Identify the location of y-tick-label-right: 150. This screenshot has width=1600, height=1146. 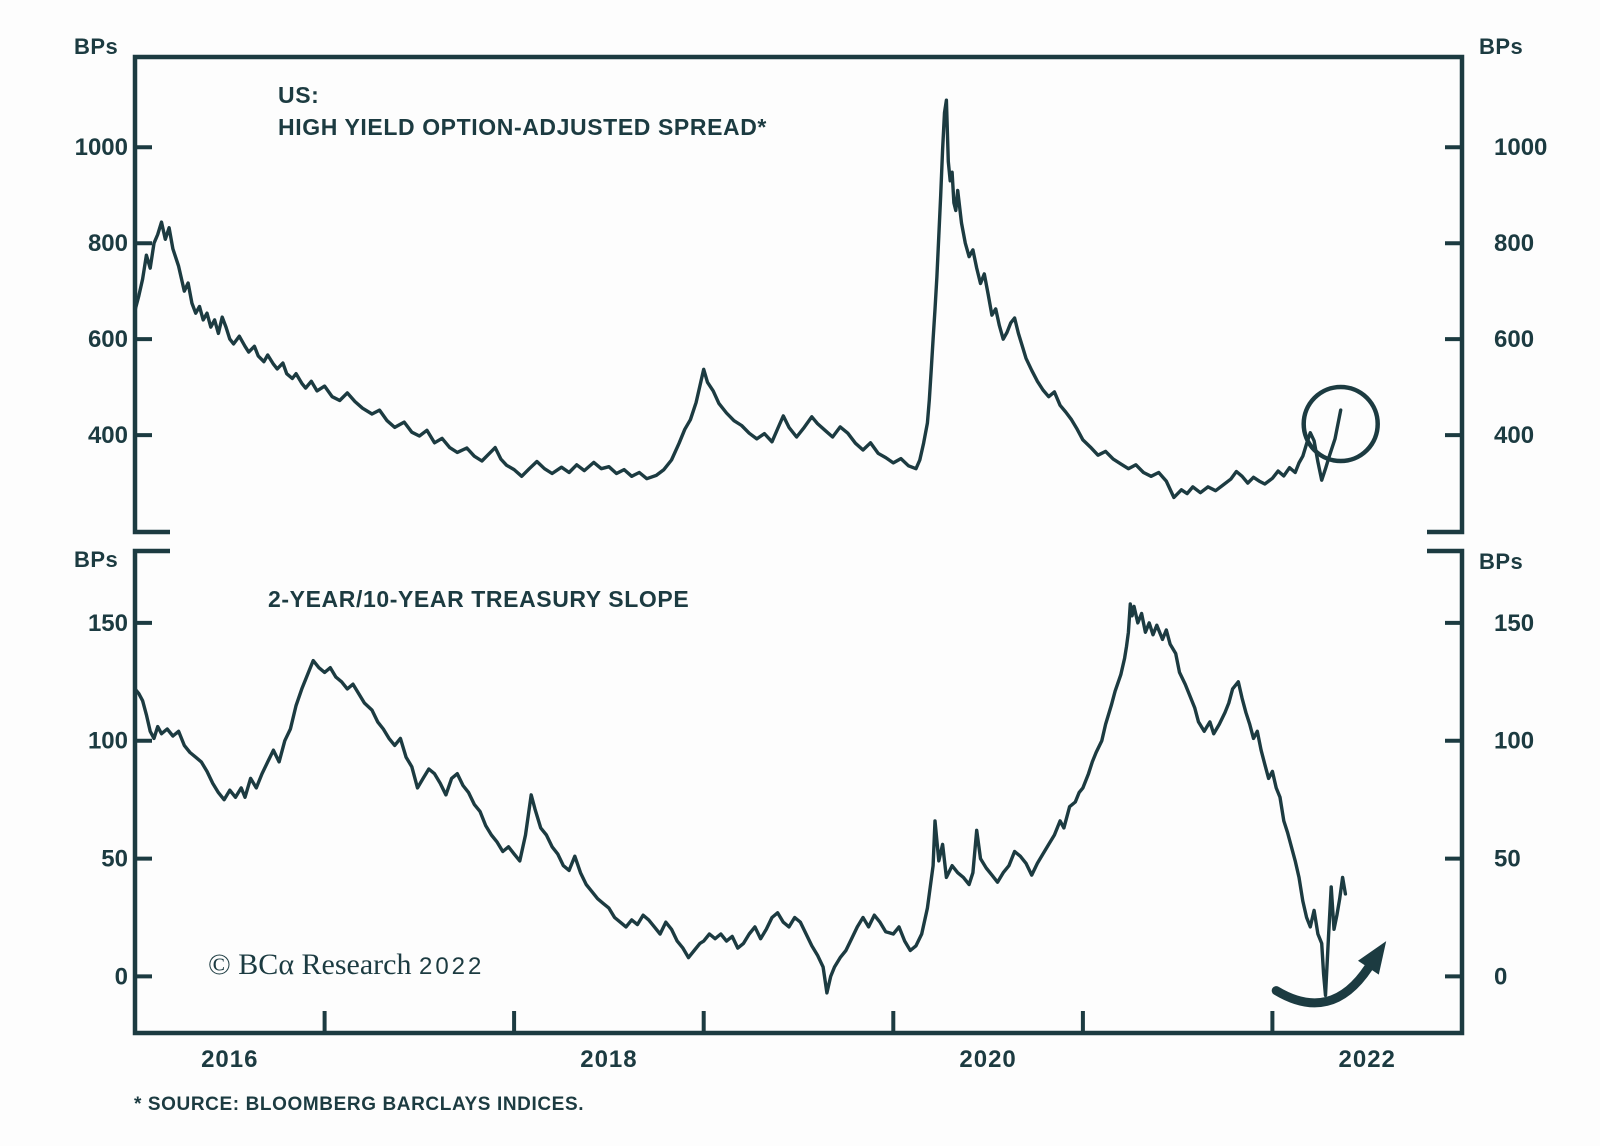
(1514, 623).